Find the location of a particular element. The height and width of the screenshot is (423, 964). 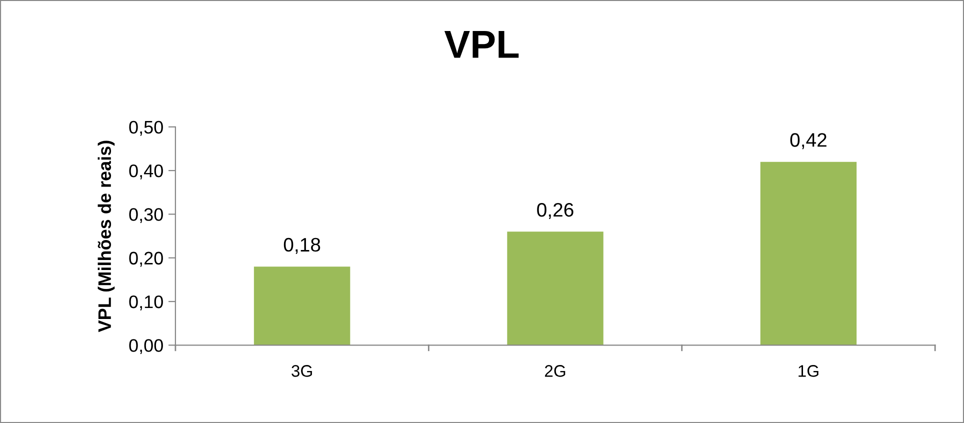

y-axis-title: VPL (Milhões de reais) is located at coordinates (106, 236).